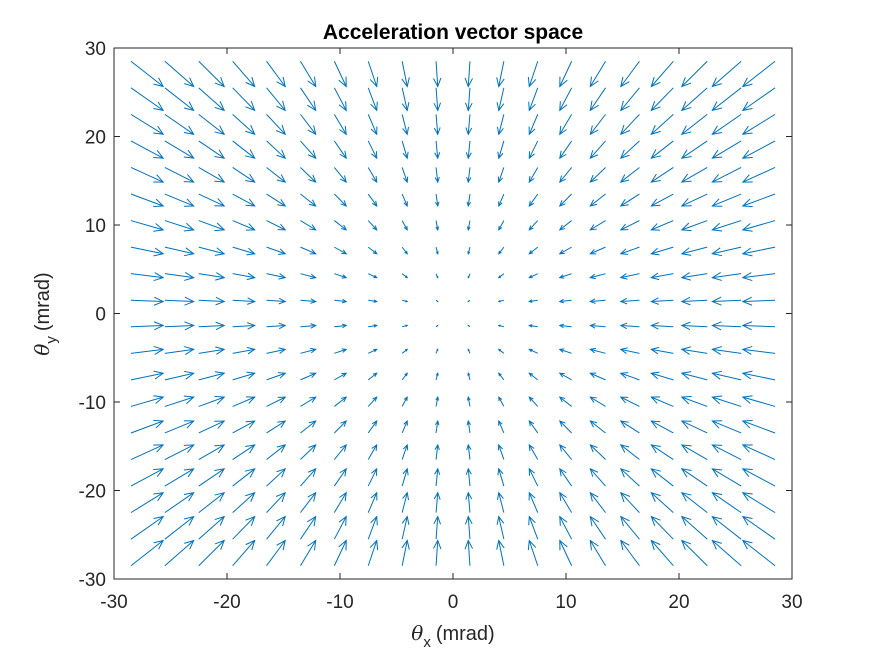  Describe the element at coordinates (113, 602) in the screenshot. I see `x-tick-label: -30` at that location.